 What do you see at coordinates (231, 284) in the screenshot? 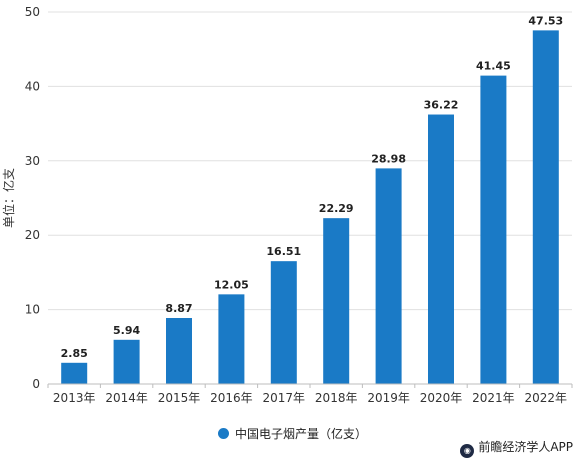
I see `data-label: 12.05` at bounding box center [231, 284].